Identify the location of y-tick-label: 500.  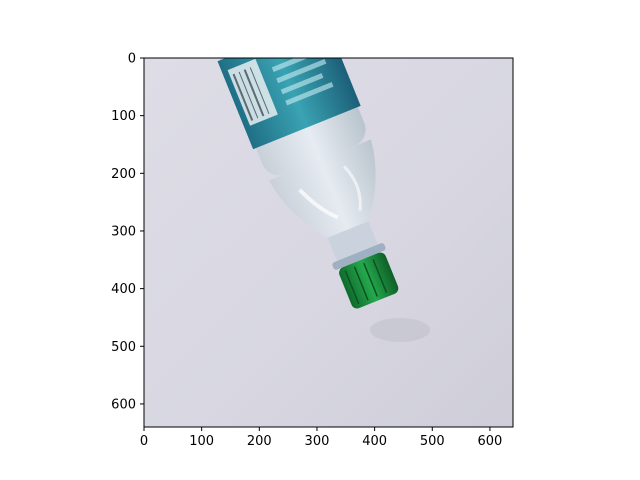
(123, 347).